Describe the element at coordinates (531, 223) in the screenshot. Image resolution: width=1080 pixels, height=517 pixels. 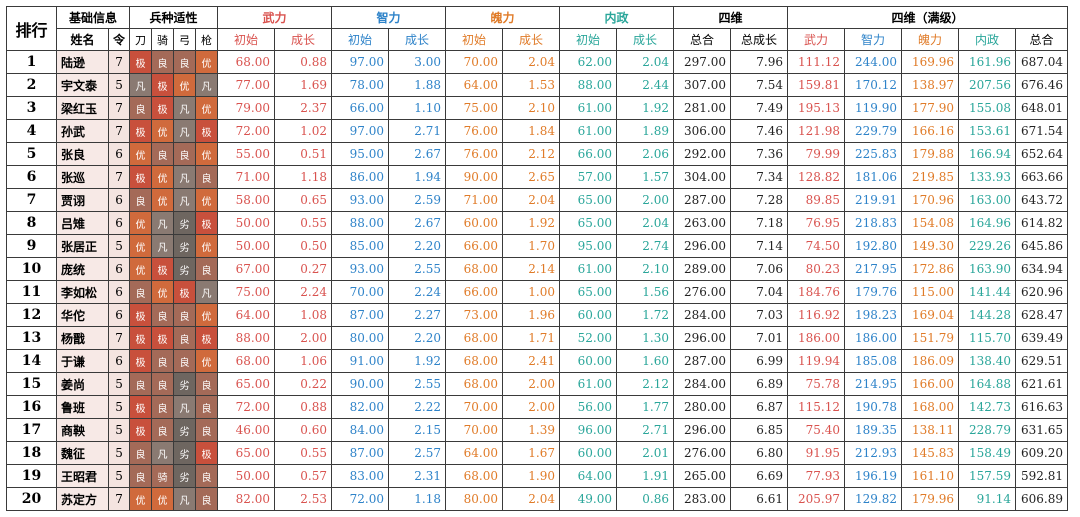
I see `meili-growth-cell: 1.92` at that location.